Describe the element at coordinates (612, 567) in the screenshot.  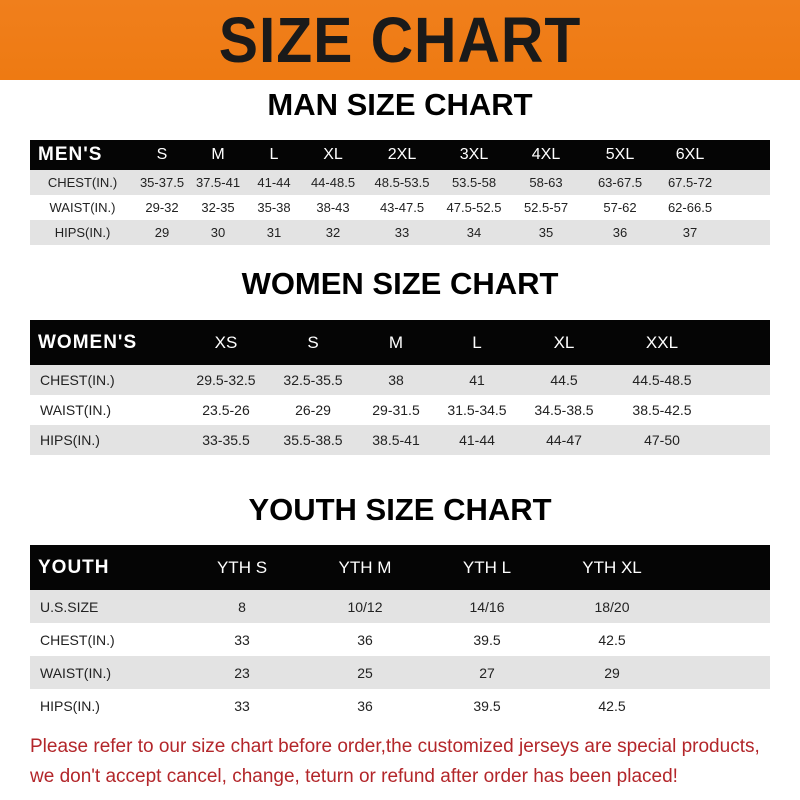
I see `size-cell: YTH XL` at that location.